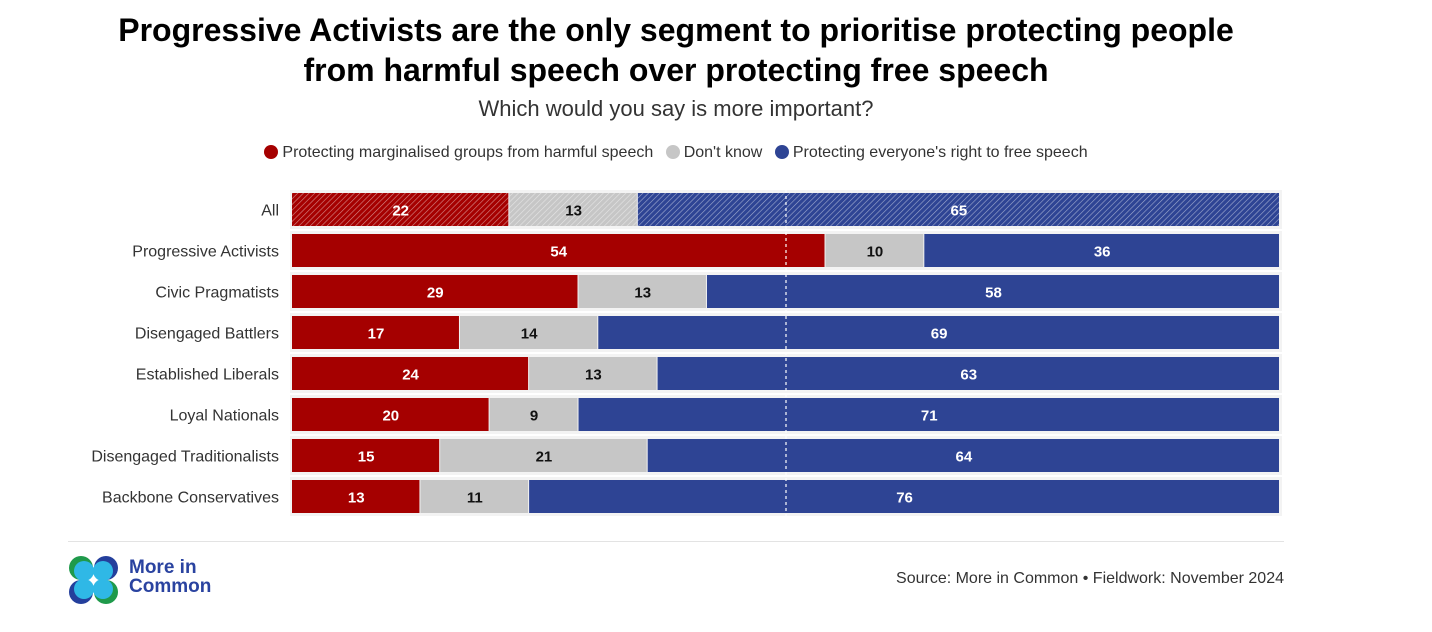 Image resolution: width=1432 pixels, height=632 pixels. I want to click on data-label: 63, so click(968, 375).